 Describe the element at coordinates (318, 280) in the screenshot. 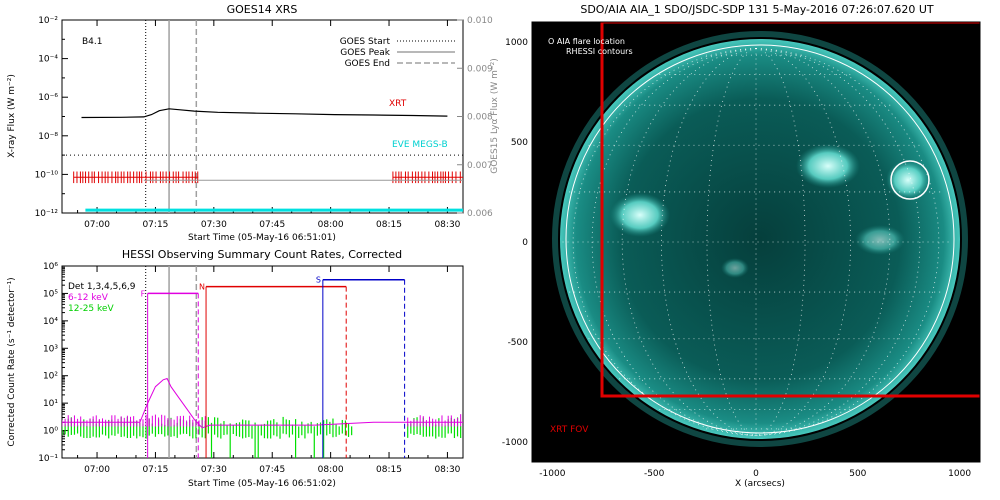

I see `hessi-flag-S: S` at that location.